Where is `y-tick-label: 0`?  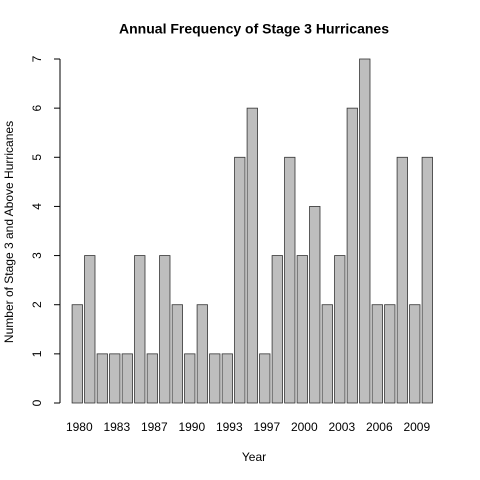 y-tick-label: 0 is located at coordinates (37, 402).